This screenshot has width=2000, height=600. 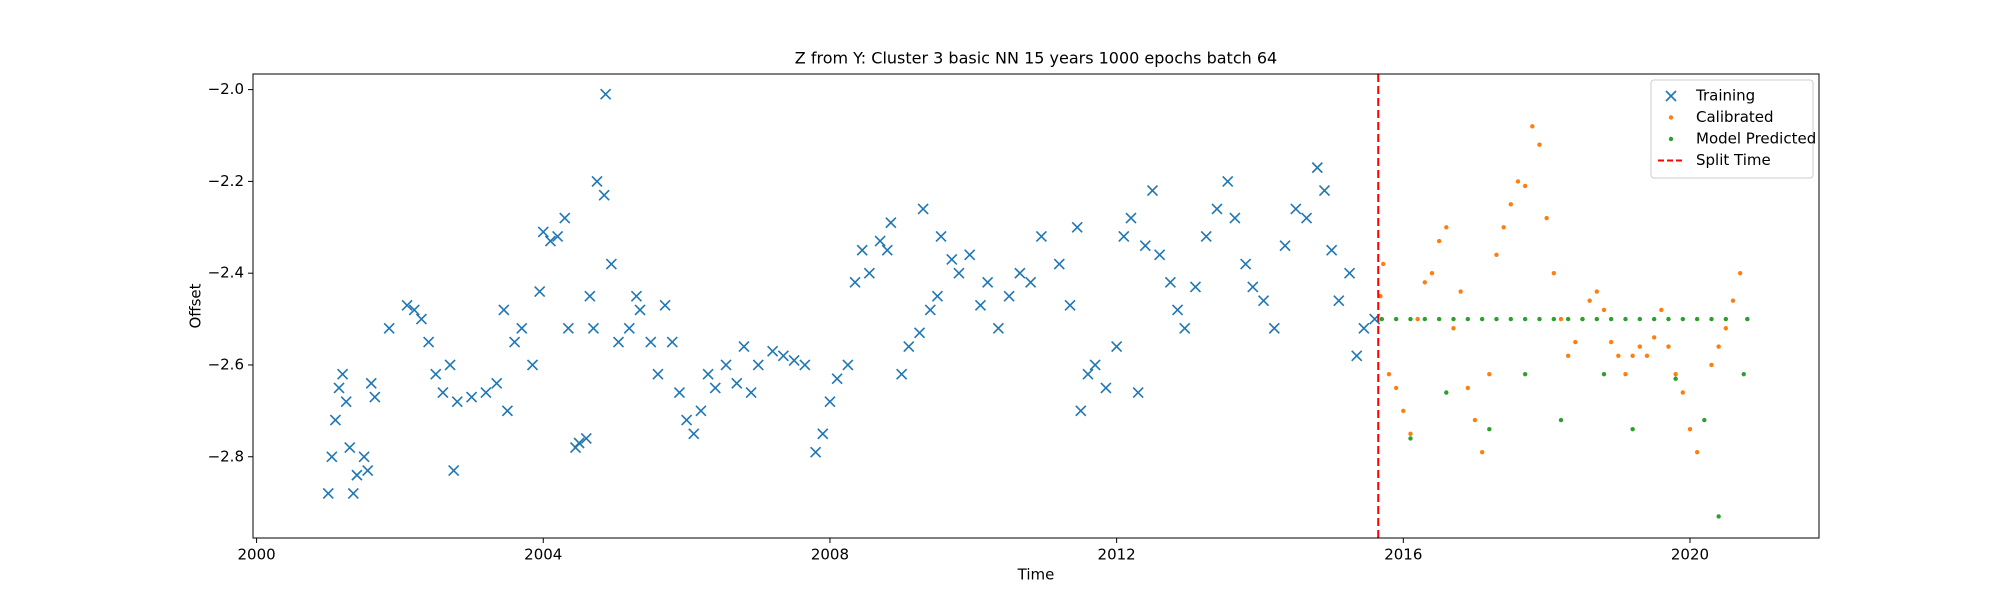 What do you see at coordinates (1117, 555) in the screenshot?
I see `x-tick-label: 2012` at bounding box center [1117, 555].